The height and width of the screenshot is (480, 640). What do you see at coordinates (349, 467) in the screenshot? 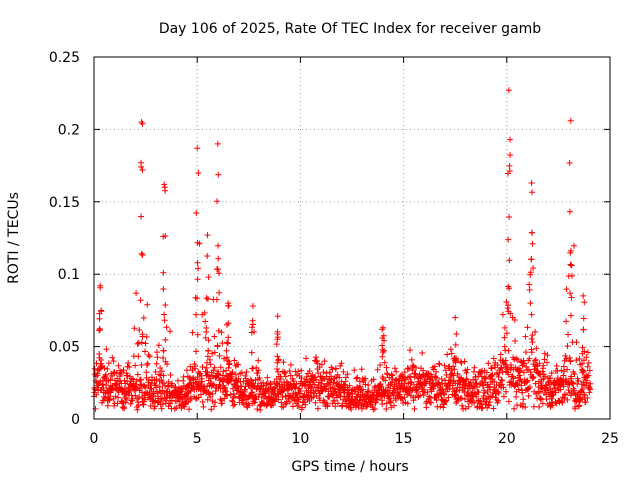
I see `x-axis-label: GPS time / hours` at bounding box center [349, 467].